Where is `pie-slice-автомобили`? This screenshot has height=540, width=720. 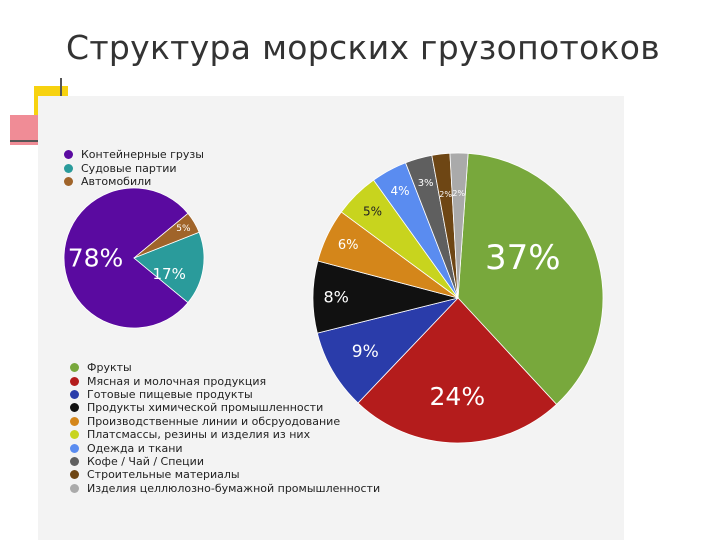 pie-slice-автомобили is located at coordinates (166, 235).